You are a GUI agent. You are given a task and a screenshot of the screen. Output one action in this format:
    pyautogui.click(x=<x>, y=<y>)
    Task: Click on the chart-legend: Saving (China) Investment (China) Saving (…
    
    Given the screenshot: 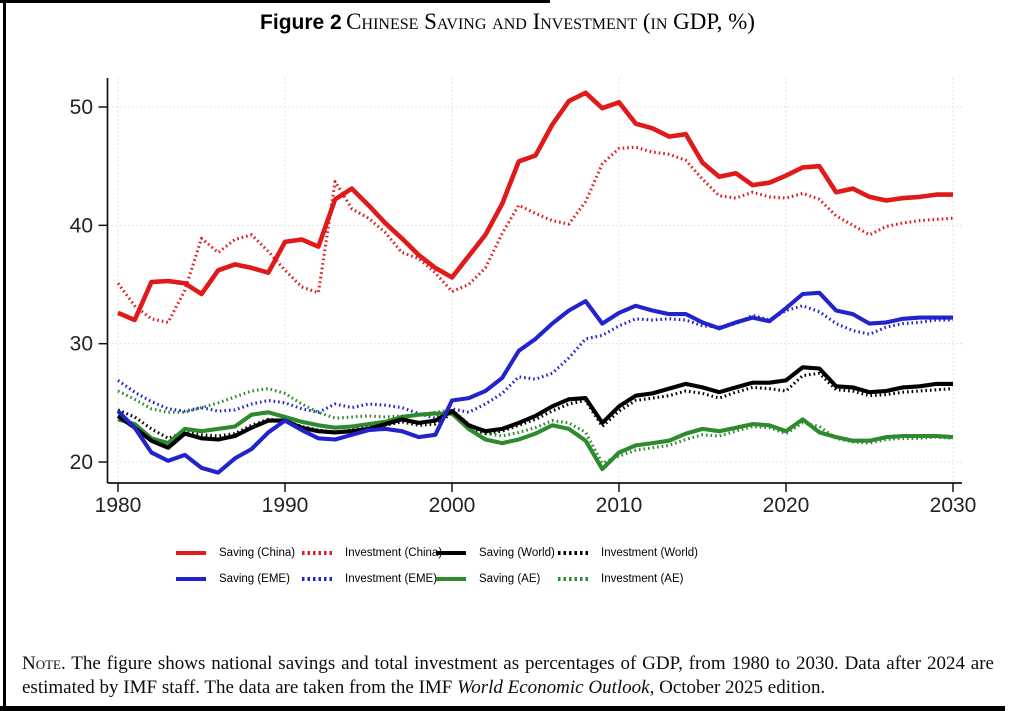 What is the action you would take?
    pyautogui.click(x=440, y=566)
    